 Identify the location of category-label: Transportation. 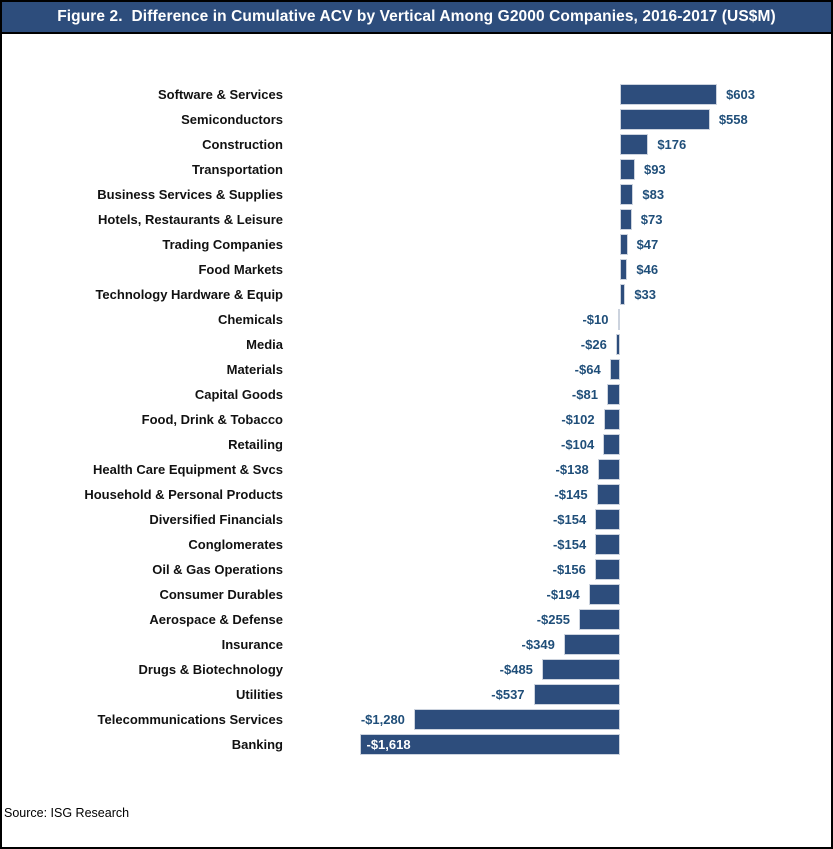
(237, 169).